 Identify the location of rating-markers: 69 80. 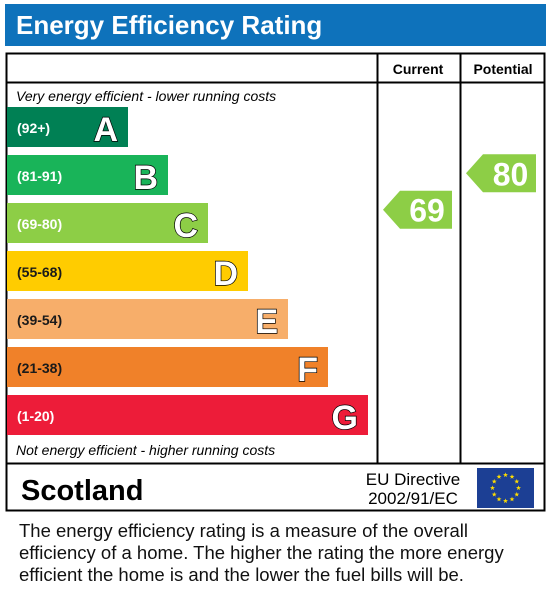
(459, 191).